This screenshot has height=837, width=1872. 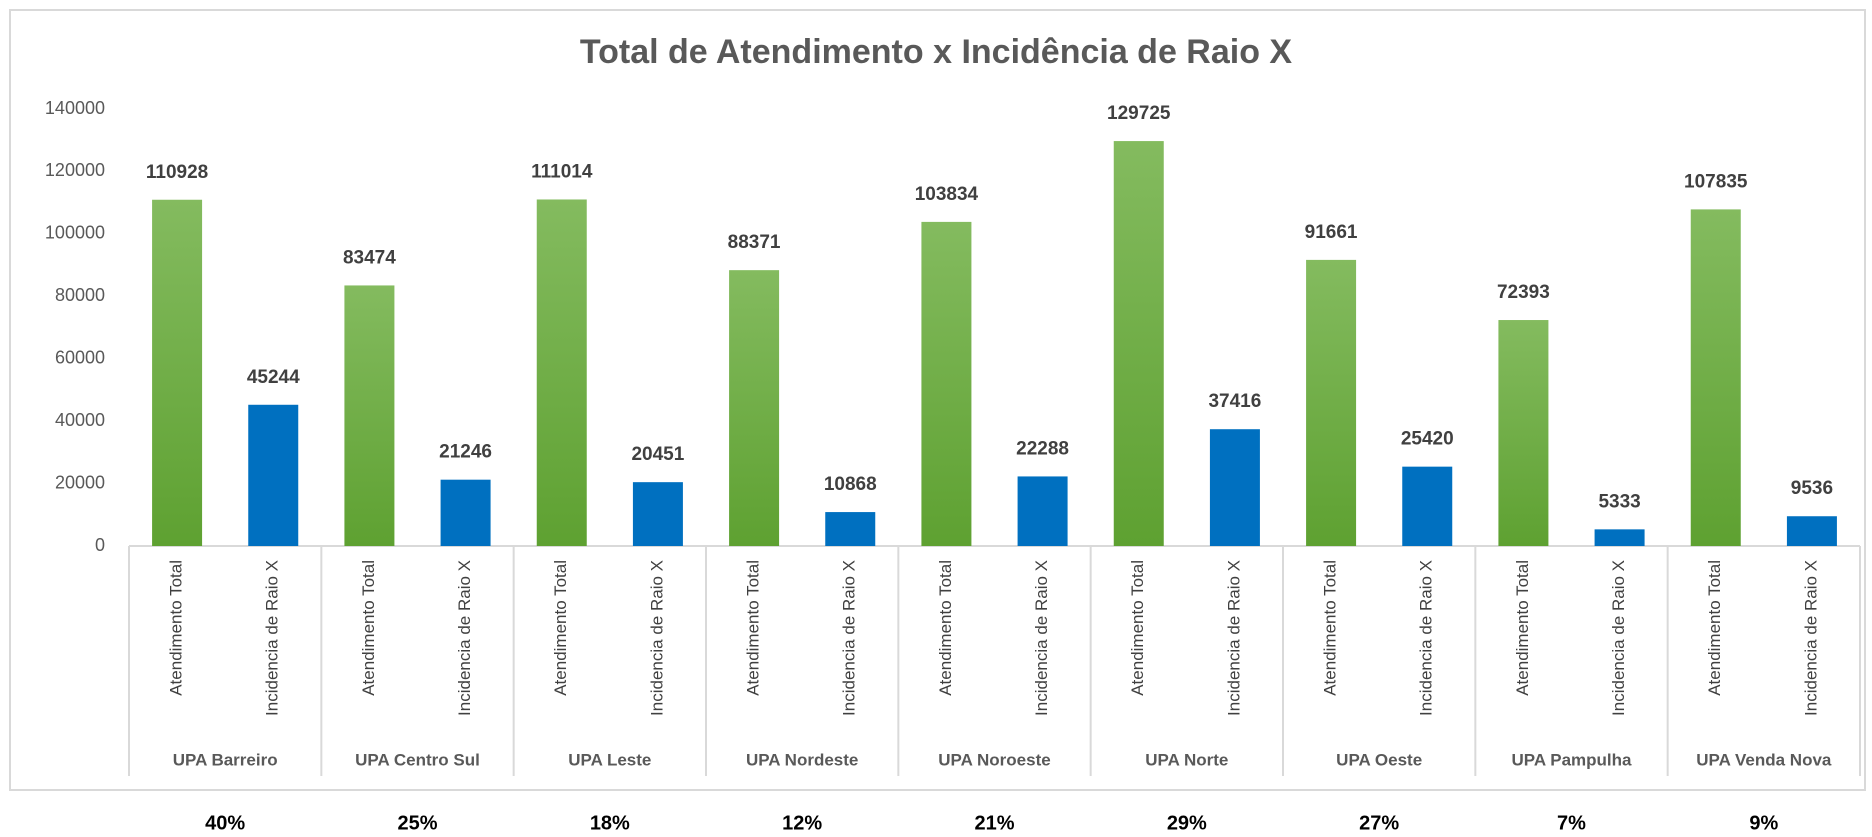 What do you see at coordinates (80, 295) in the screenshot?
I see `y-tick-label: 80000` at bounding box center [80, 295].